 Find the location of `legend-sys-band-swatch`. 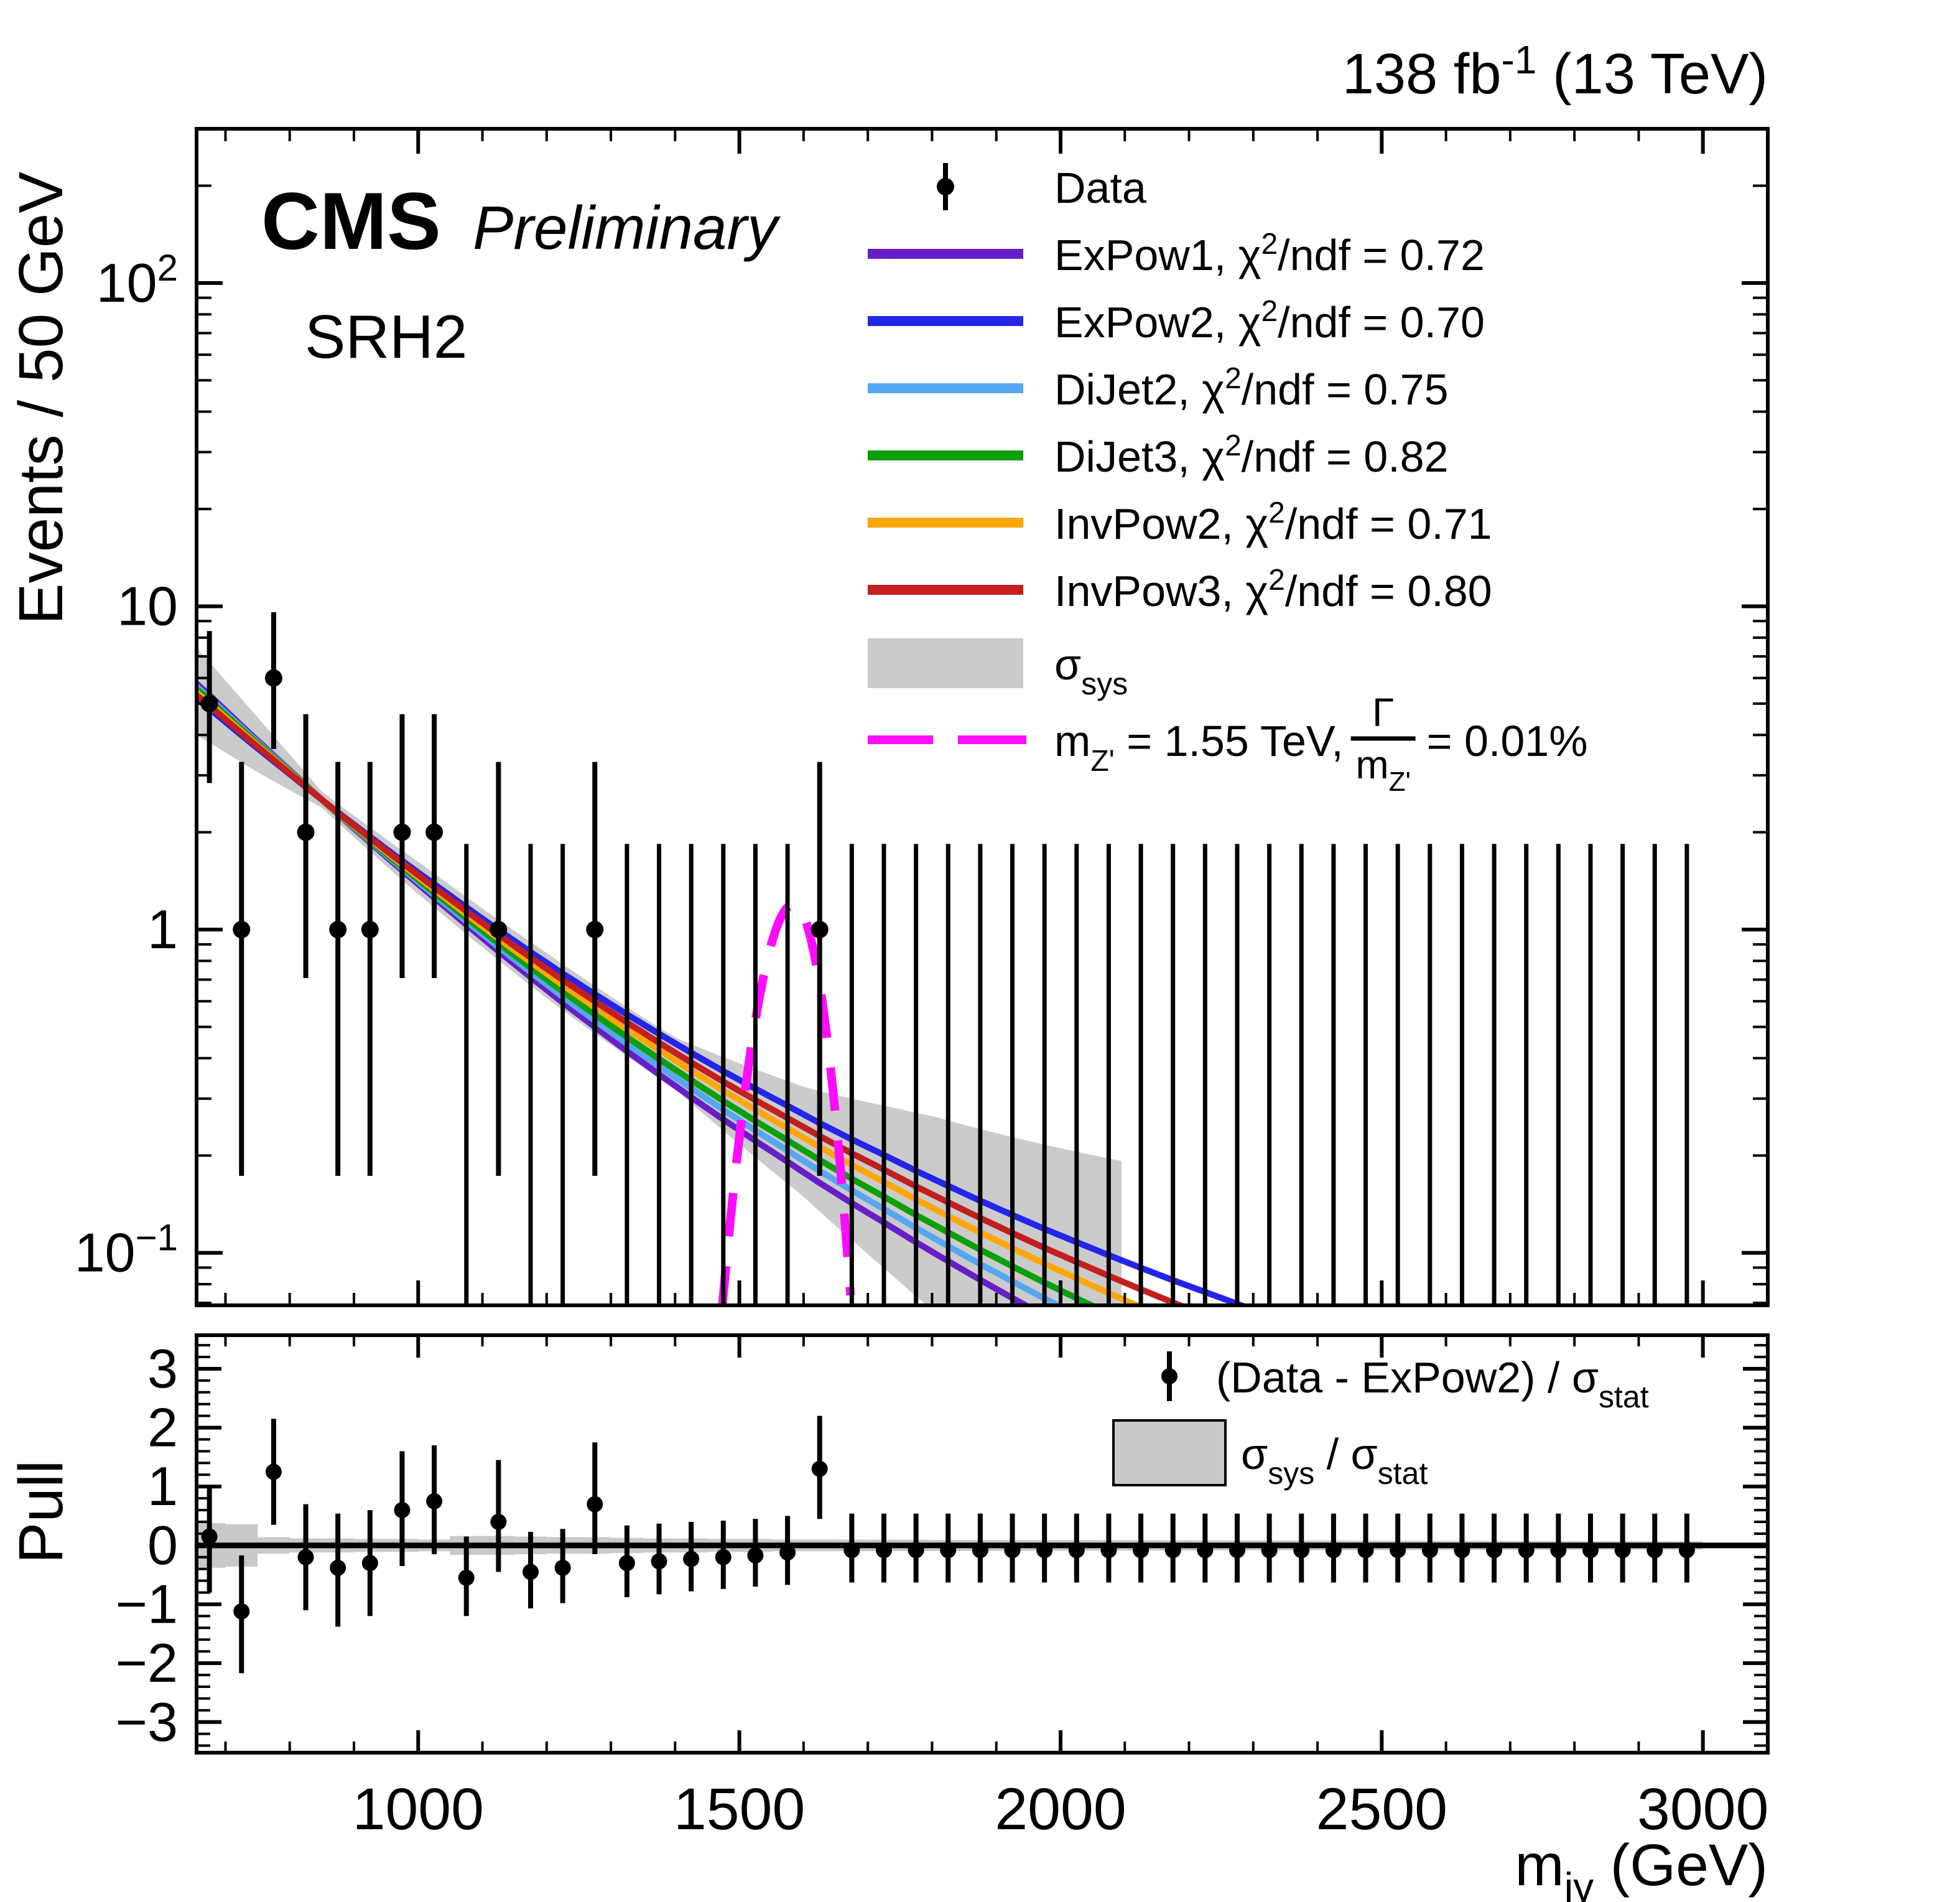

legend-sys-band-swatch is located at coordinates (945, 663).